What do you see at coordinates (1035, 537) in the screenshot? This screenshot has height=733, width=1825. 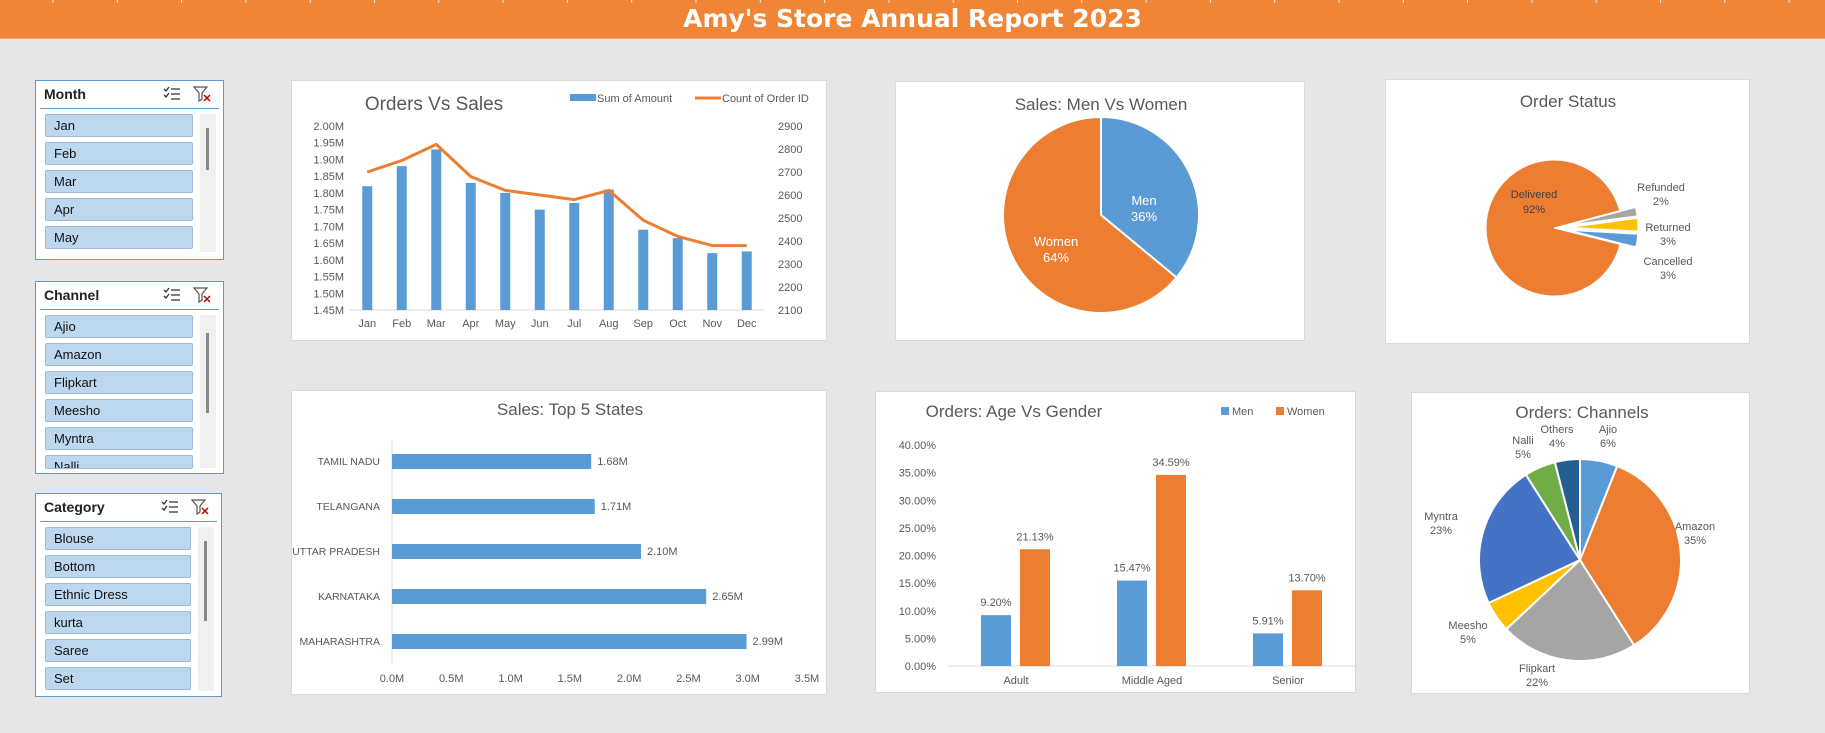 I see `data-label: 21.13%` at bounding box center [1035, 537].